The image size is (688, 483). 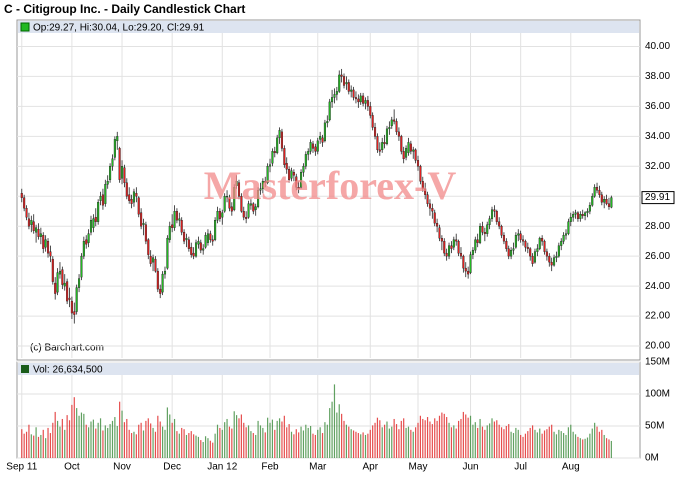 What do you see at coordinates (520, 467) in the screenshot?
I see `x-tick-label: Jul` at bounding box center [520, 467].